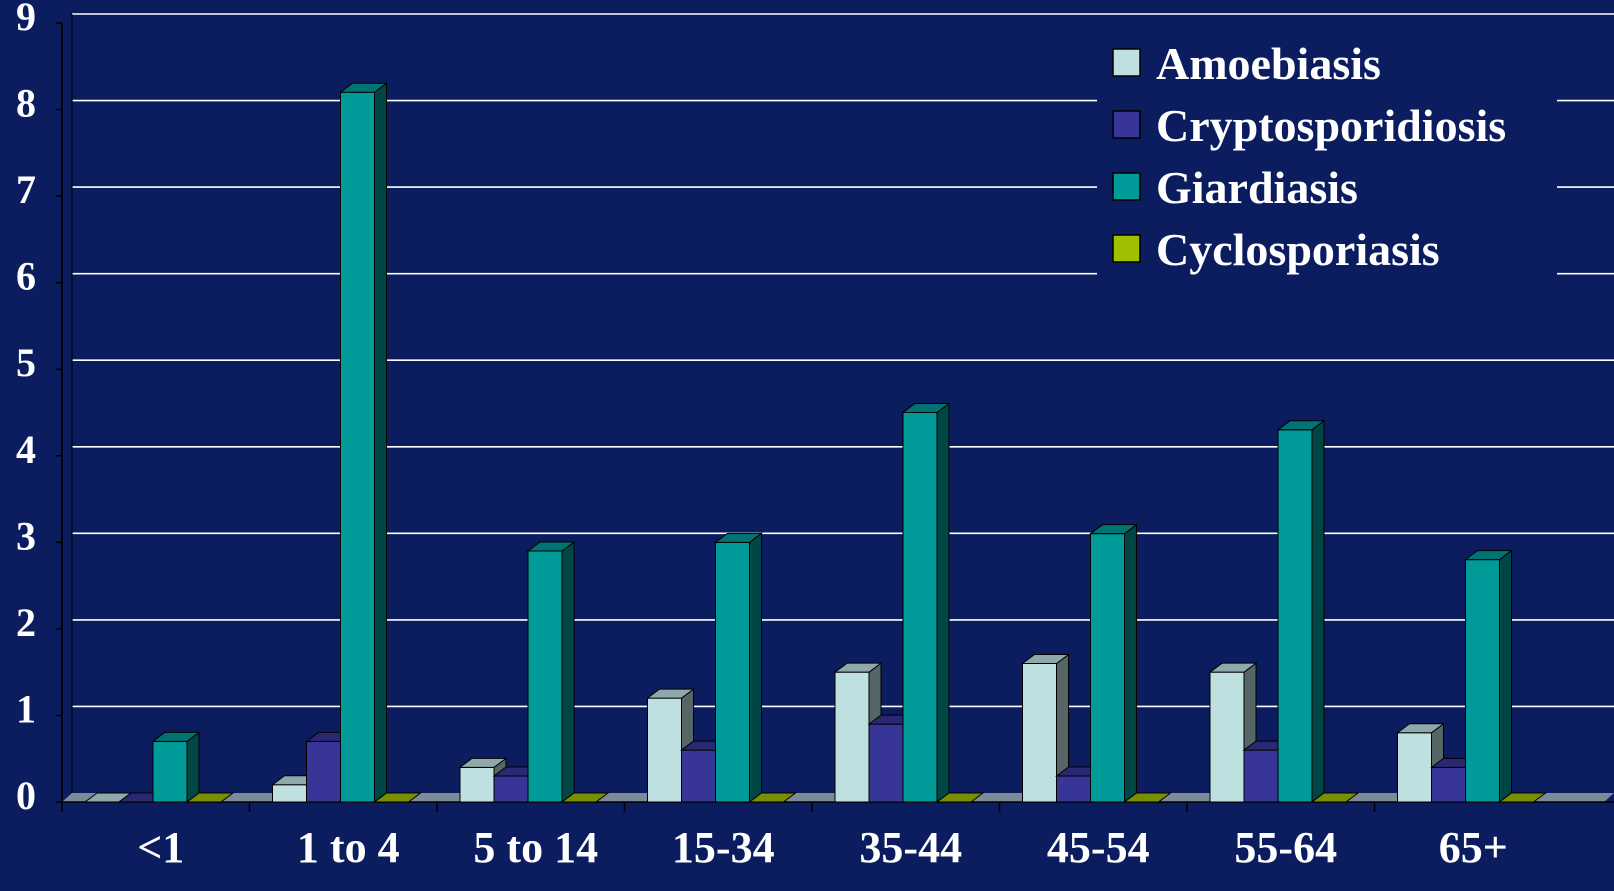  What do you see at coordinates (26, 19) in the screenshot?
I see `y-tick-label: 9` at bounding box center [26, 19].